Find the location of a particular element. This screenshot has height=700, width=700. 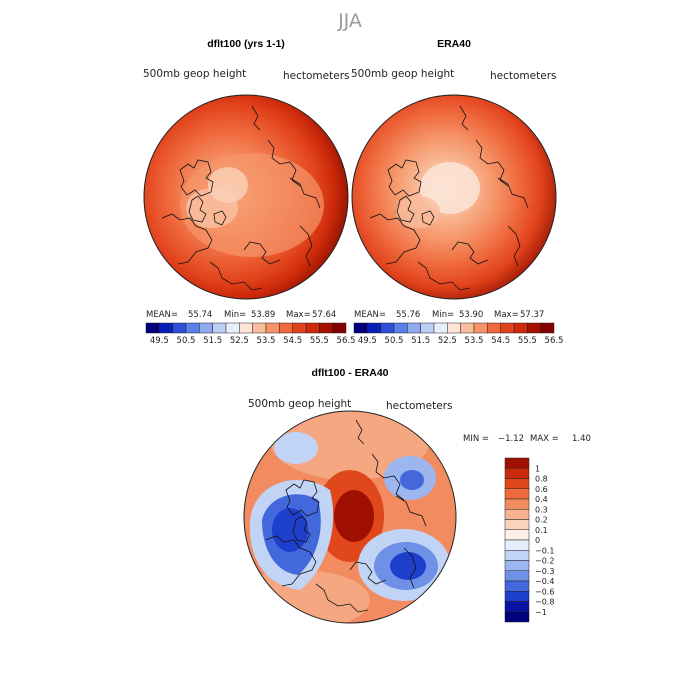

colorbar-tick-label: 49.5 is located at coordinates (159, 341).